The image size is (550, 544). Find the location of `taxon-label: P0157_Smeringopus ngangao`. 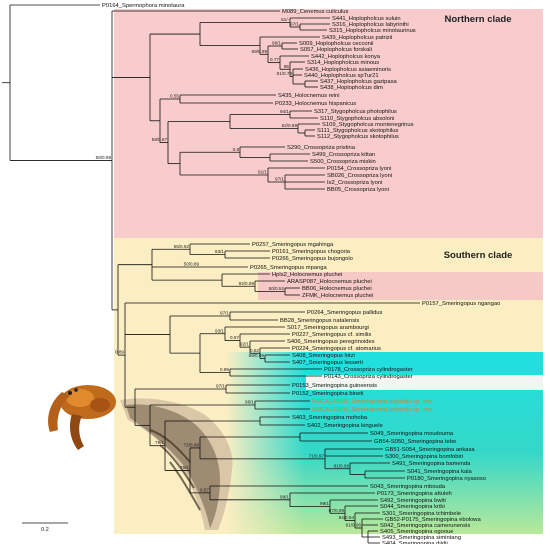

taxon-label: P0157_Smeringopus ngangao is located at coordinates (461, 304).